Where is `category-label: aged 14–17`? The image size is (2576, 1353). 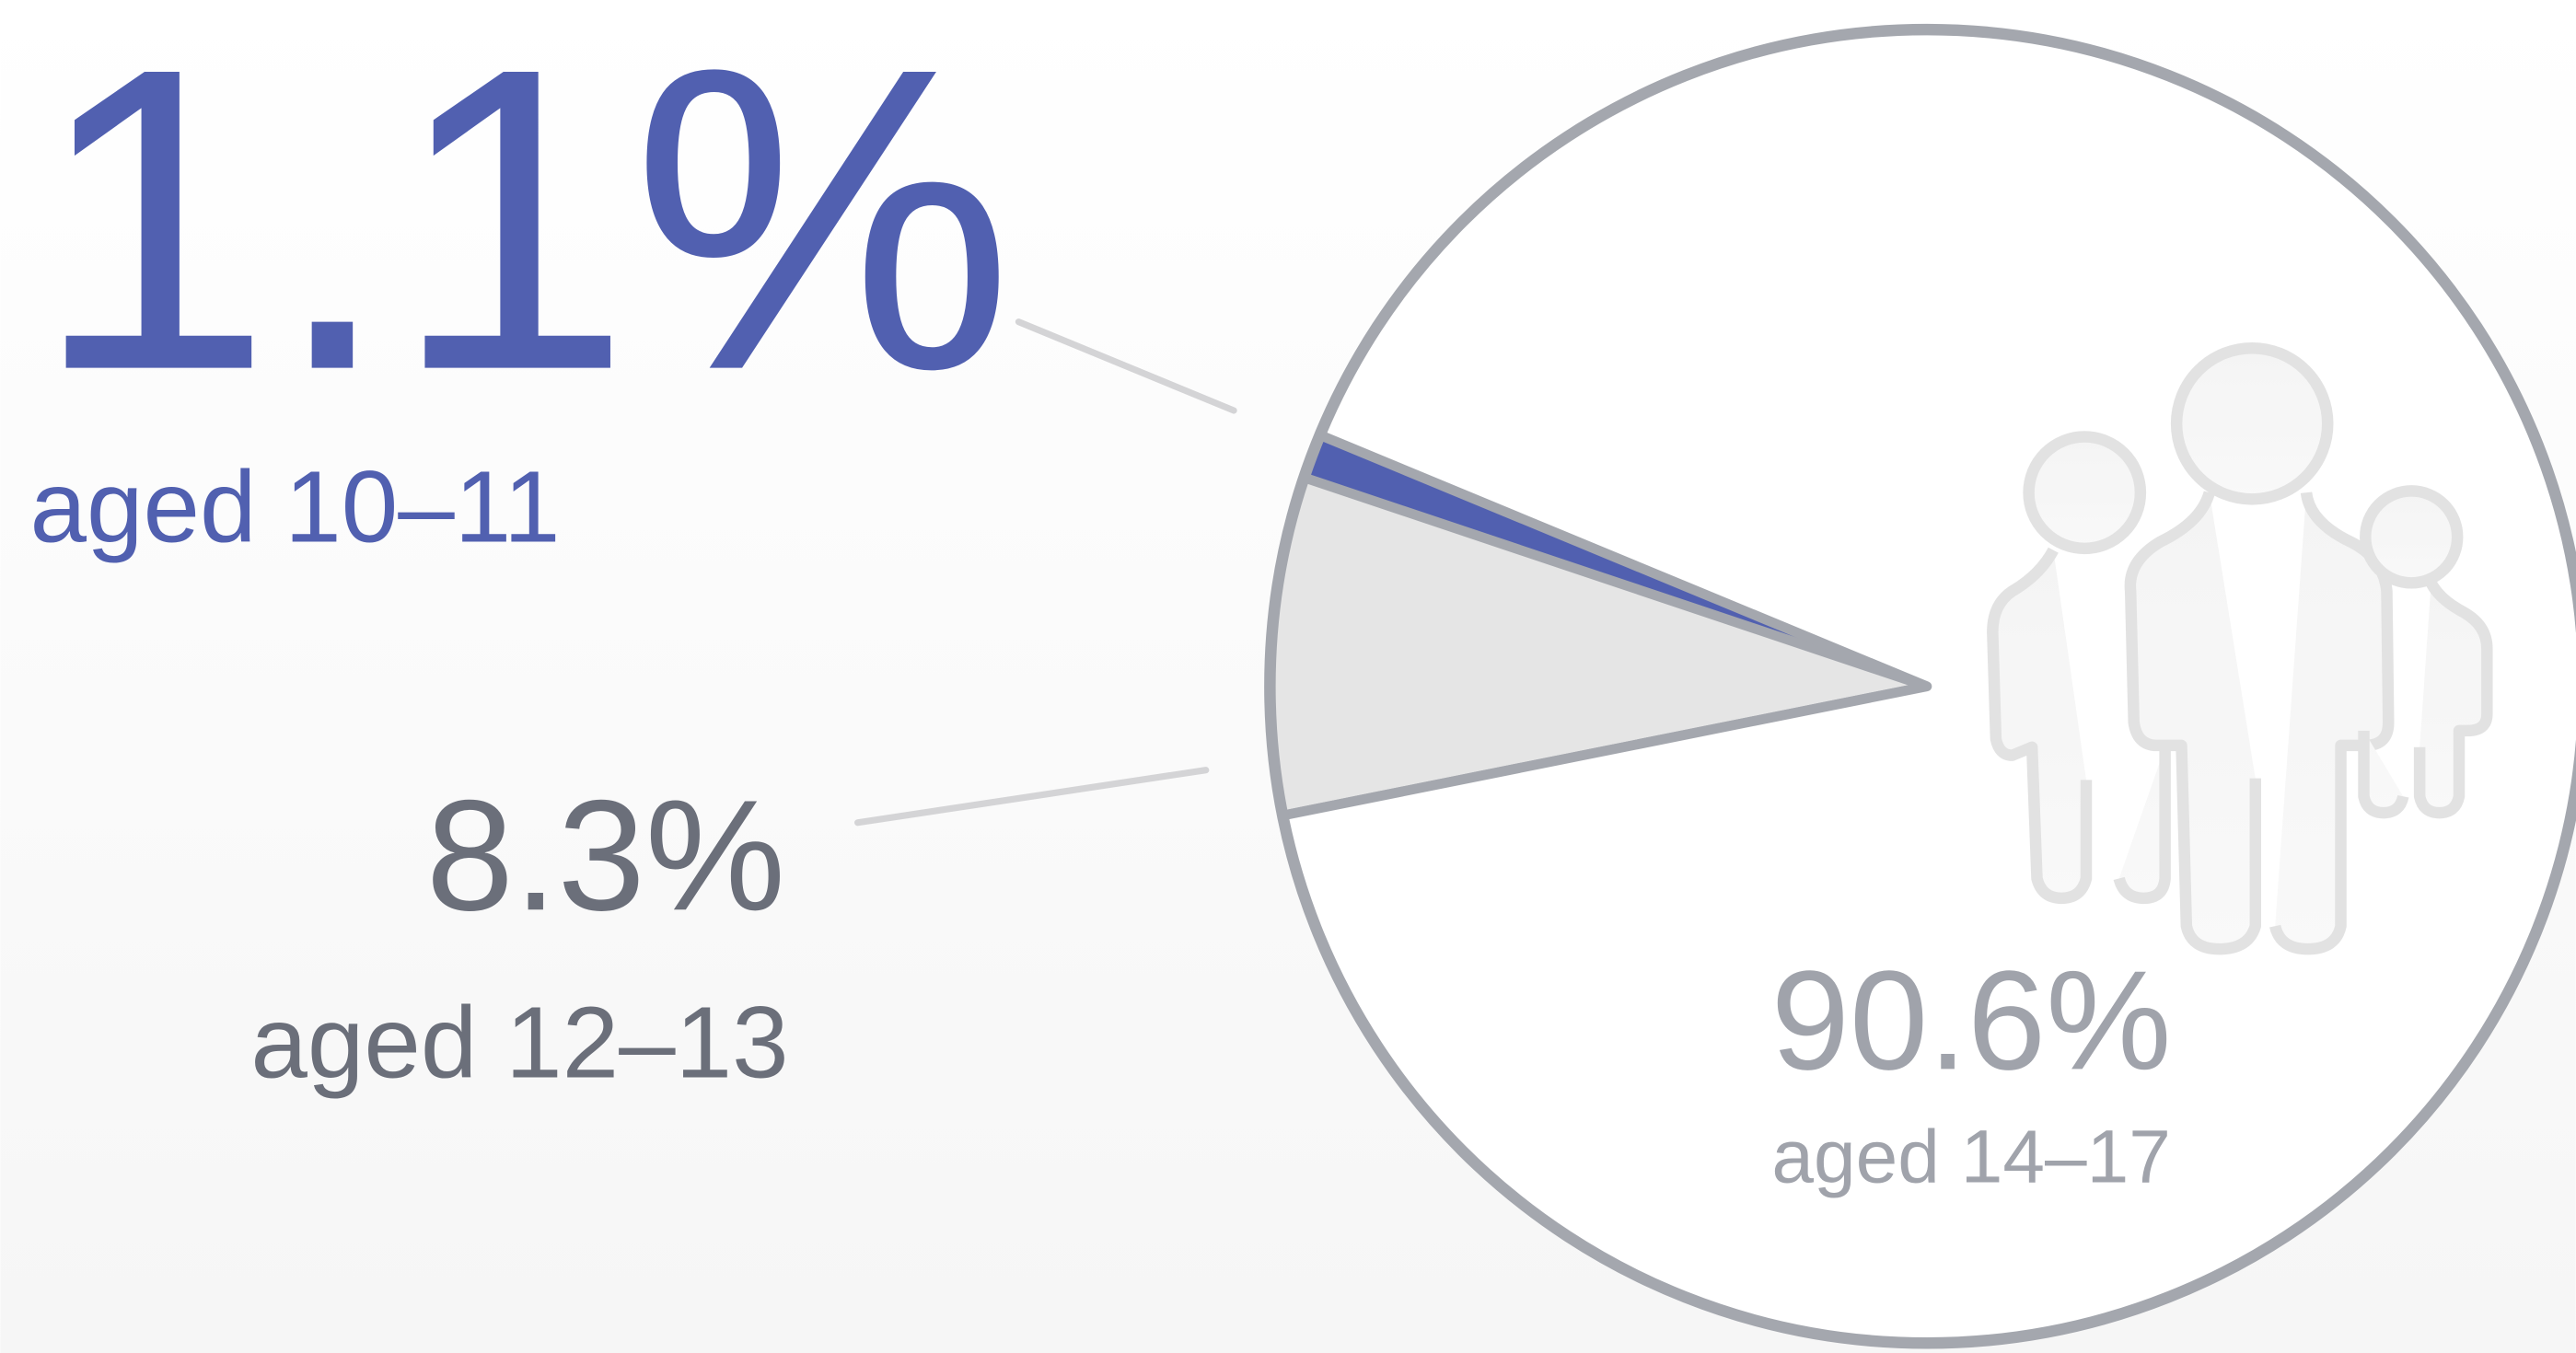
category-label: aged 14–17 is located at coordinates (1970, 1156).